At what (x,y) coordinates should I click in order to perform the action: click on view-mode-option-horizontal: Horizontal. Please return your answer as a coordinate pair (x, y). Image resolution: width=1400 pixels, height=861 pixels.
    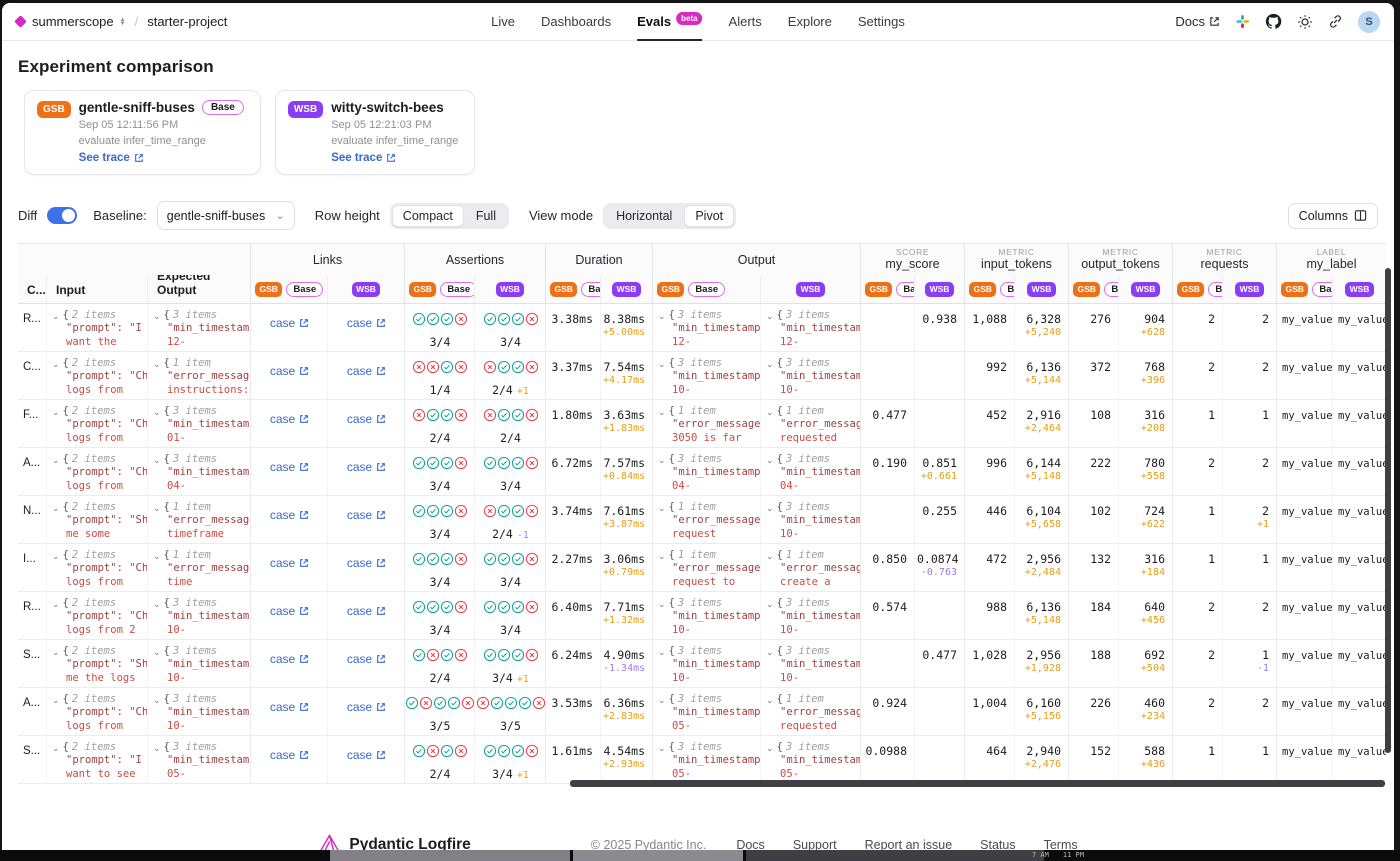
    Looking at the image, I should click on (644, 215).